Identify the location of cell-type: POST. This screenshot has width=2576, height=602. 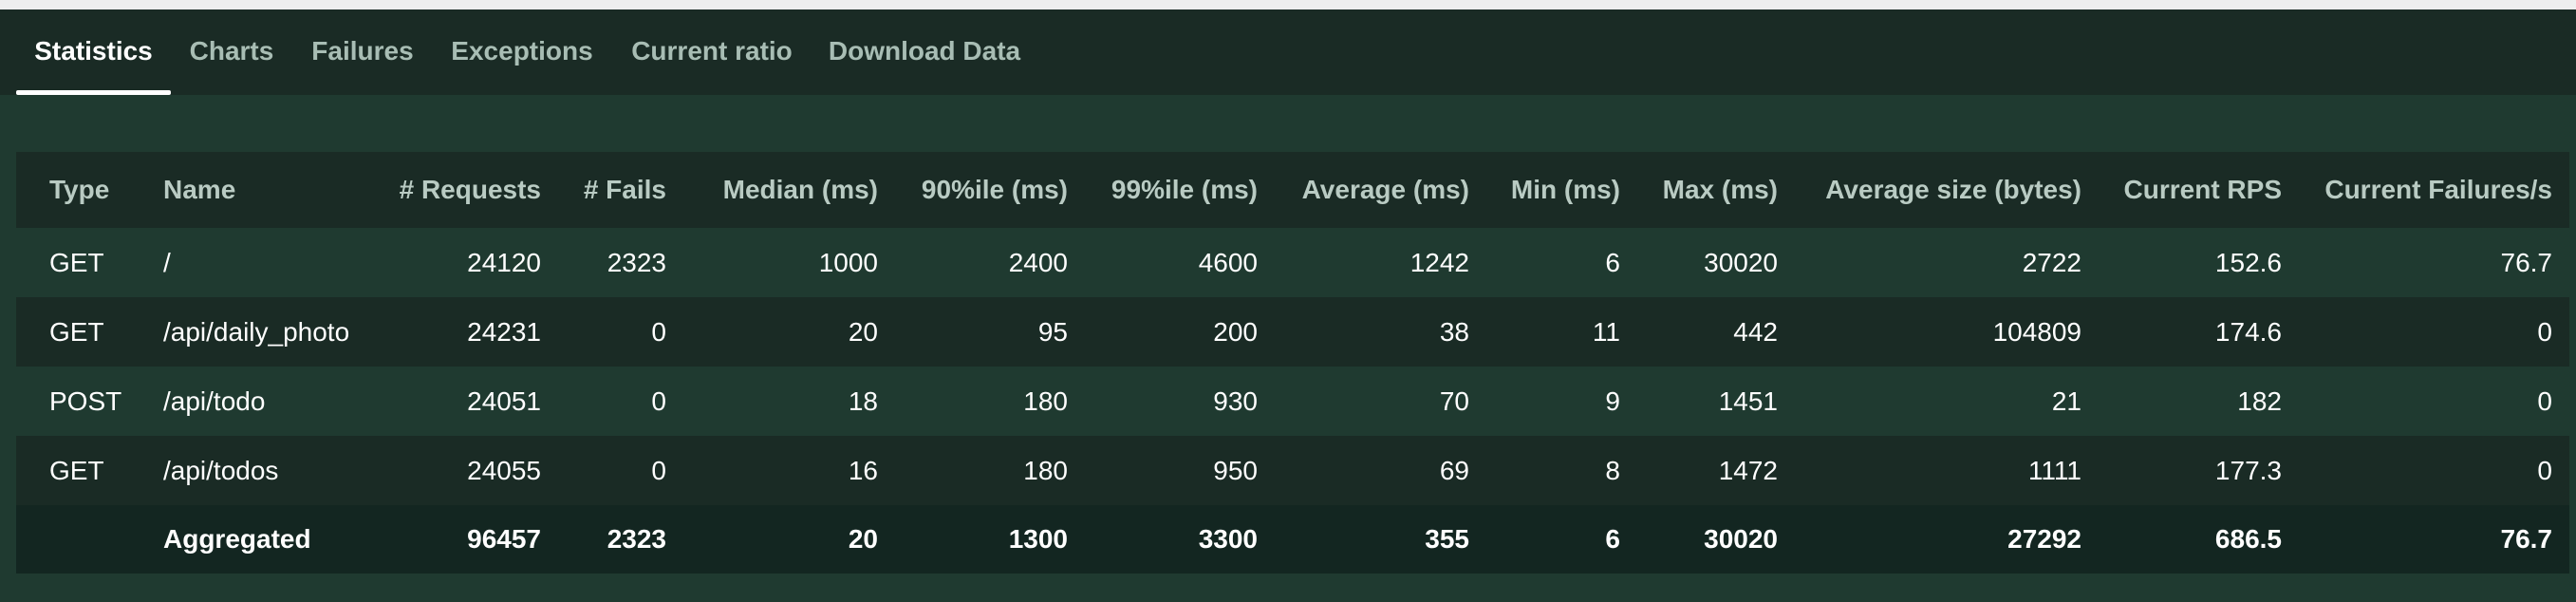
(85, 401).